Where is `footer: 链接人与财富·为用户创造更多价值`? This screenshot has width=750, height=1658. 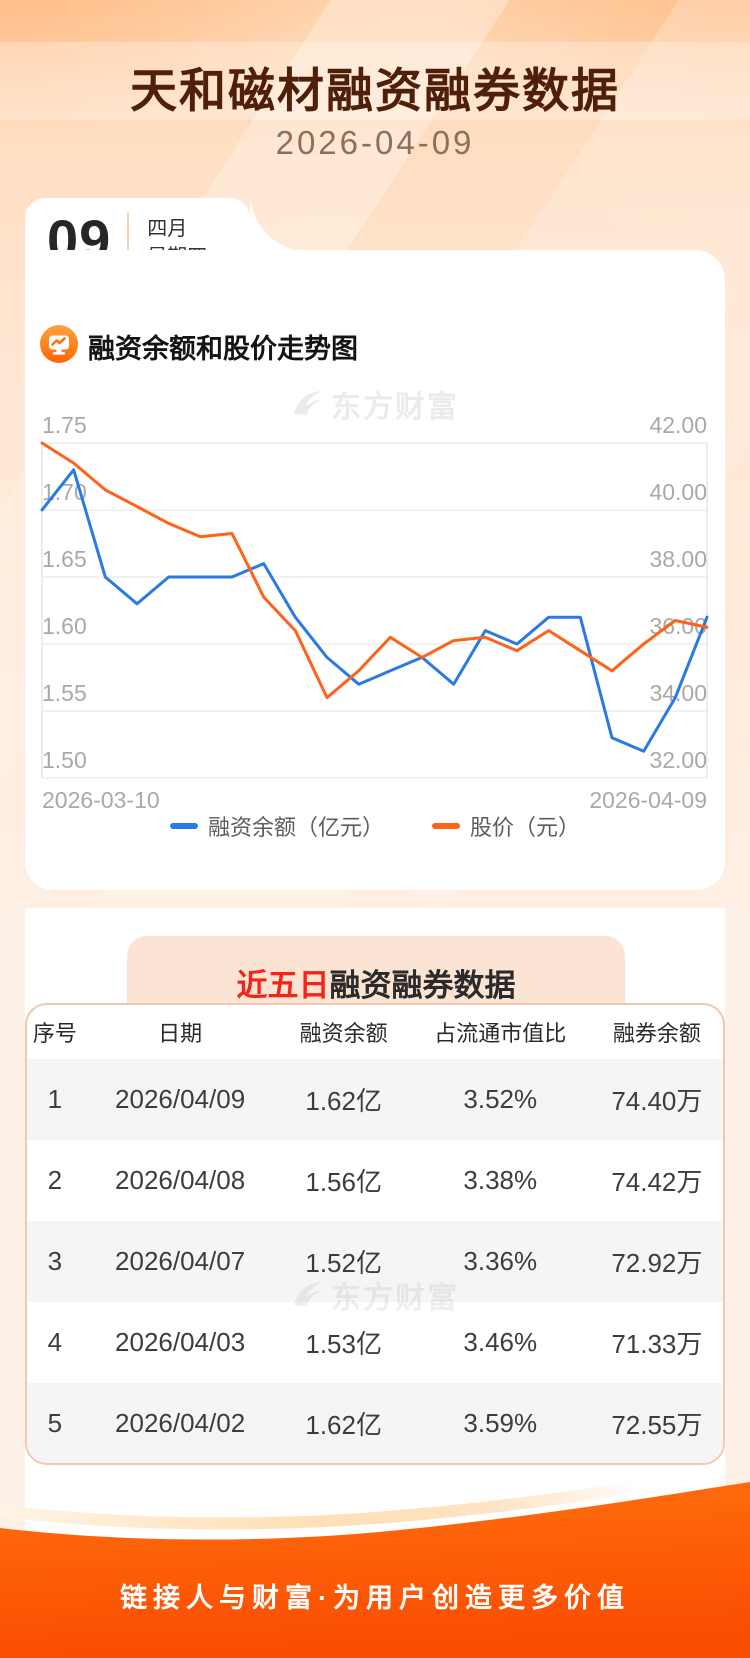
footer: 链接人与财富·为用户创造更多价值 is located at coordinates (375, 1558).